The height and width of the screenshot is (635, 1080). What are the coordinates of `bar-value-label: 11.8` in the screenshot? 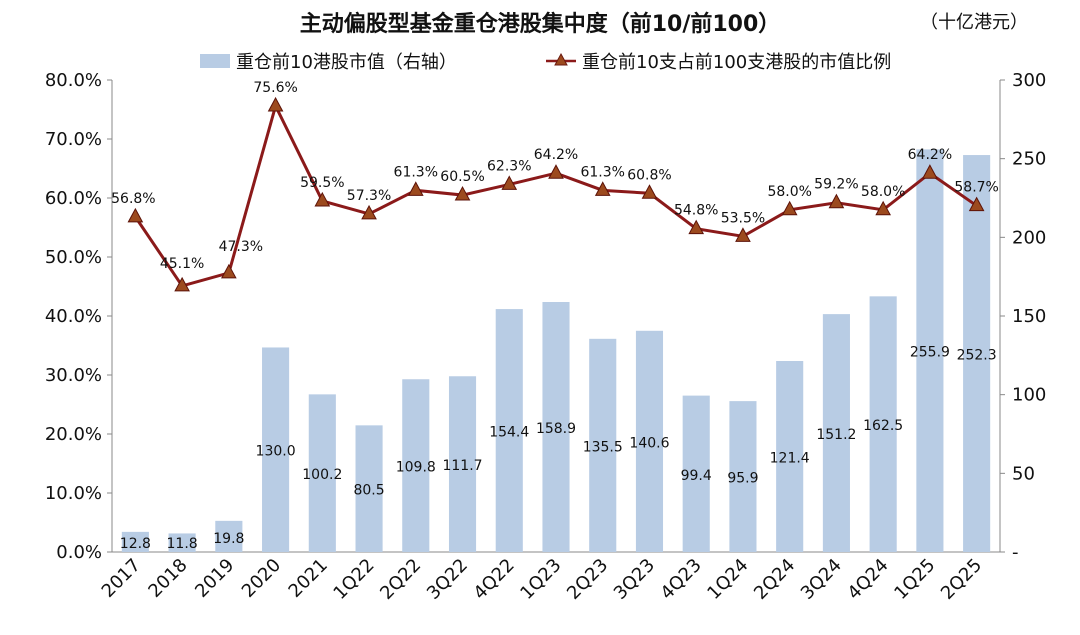 It's located at (182, 544).